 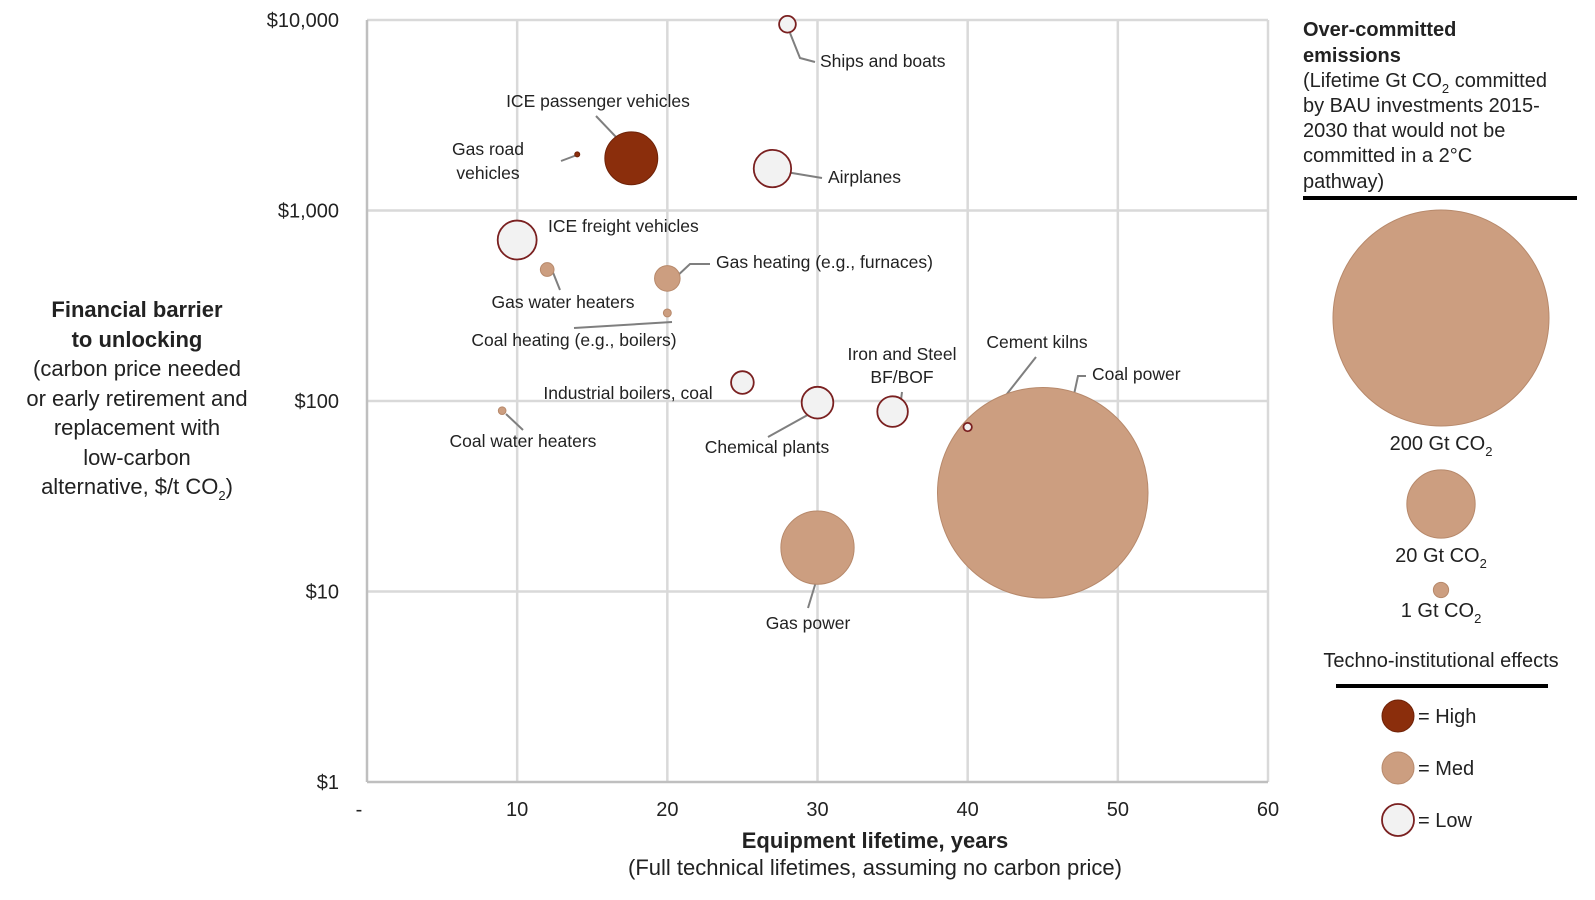 What do you see at coordinates (968, 810) in the screenshot?
I see `x-tick-label: 40` at bounding box center [968, 810].